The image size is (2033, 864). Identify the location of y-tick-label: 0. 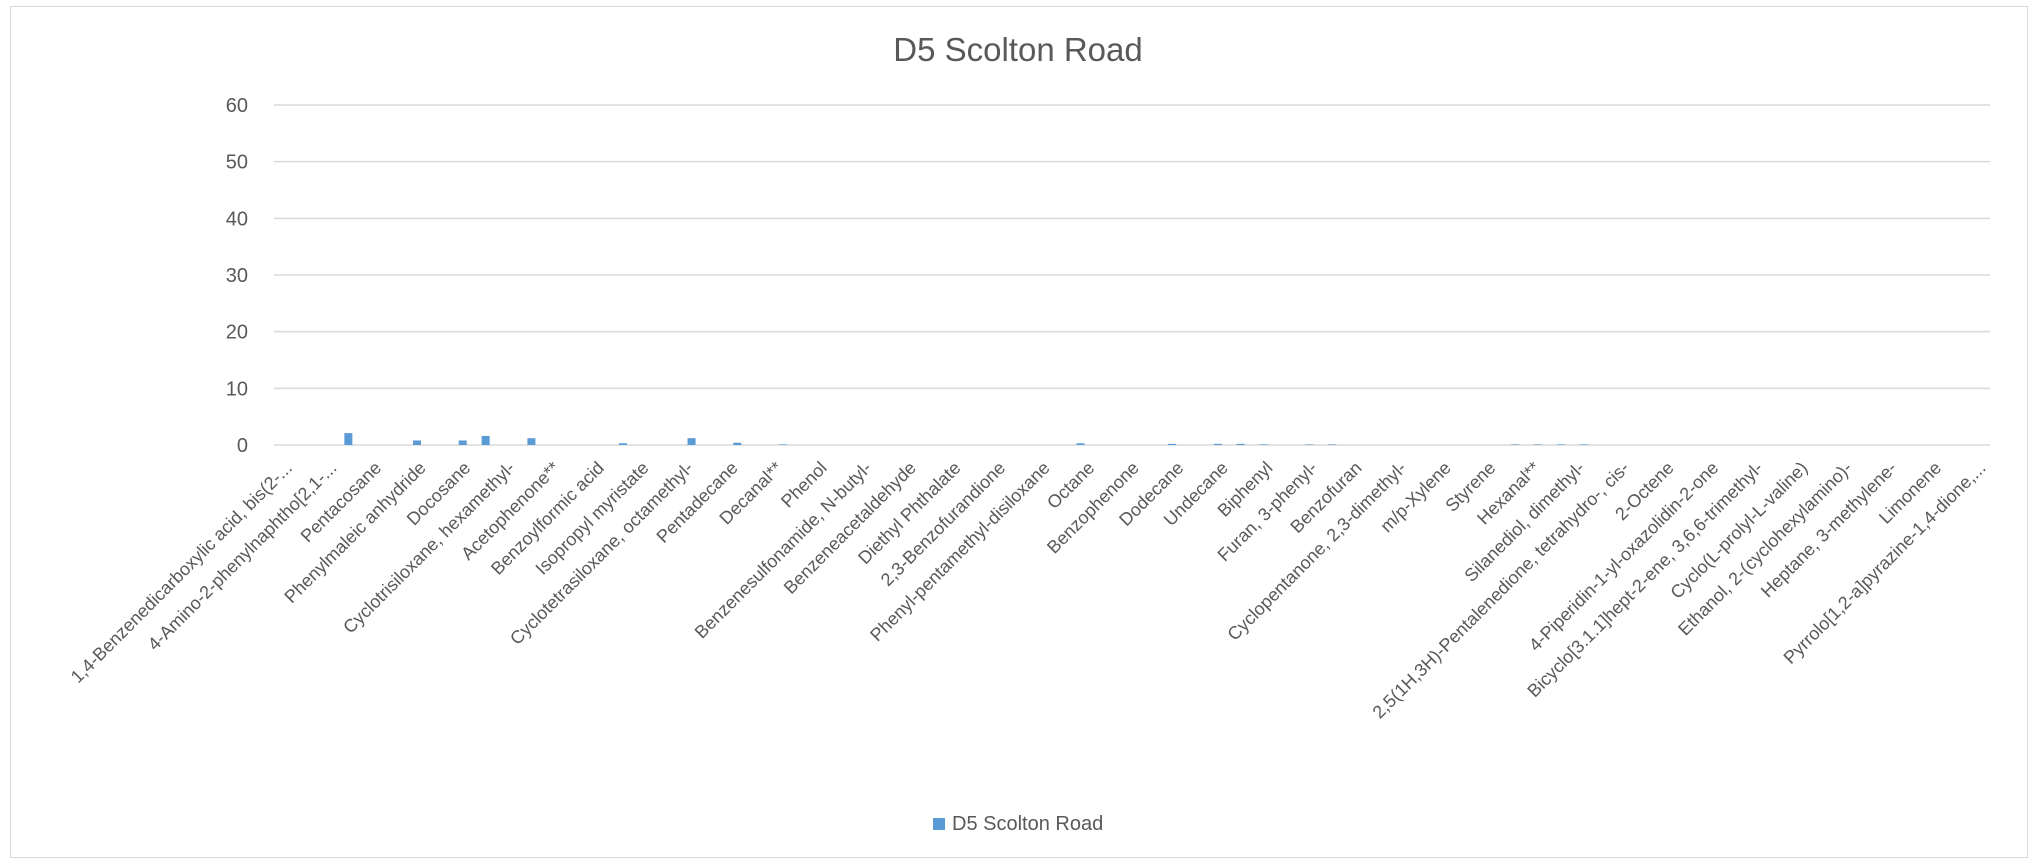
(242, 446).